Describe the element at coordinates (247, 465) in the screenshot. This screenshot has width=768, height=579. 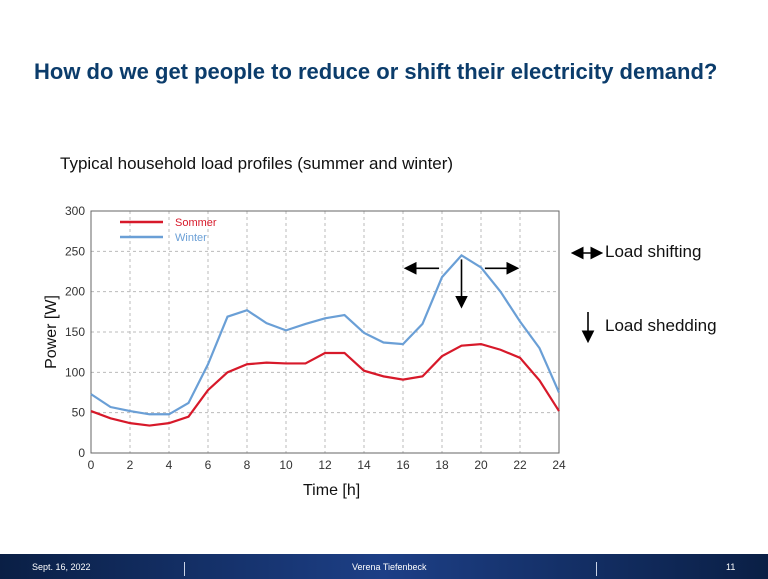
I see `x-tick-label: 8` at that location.